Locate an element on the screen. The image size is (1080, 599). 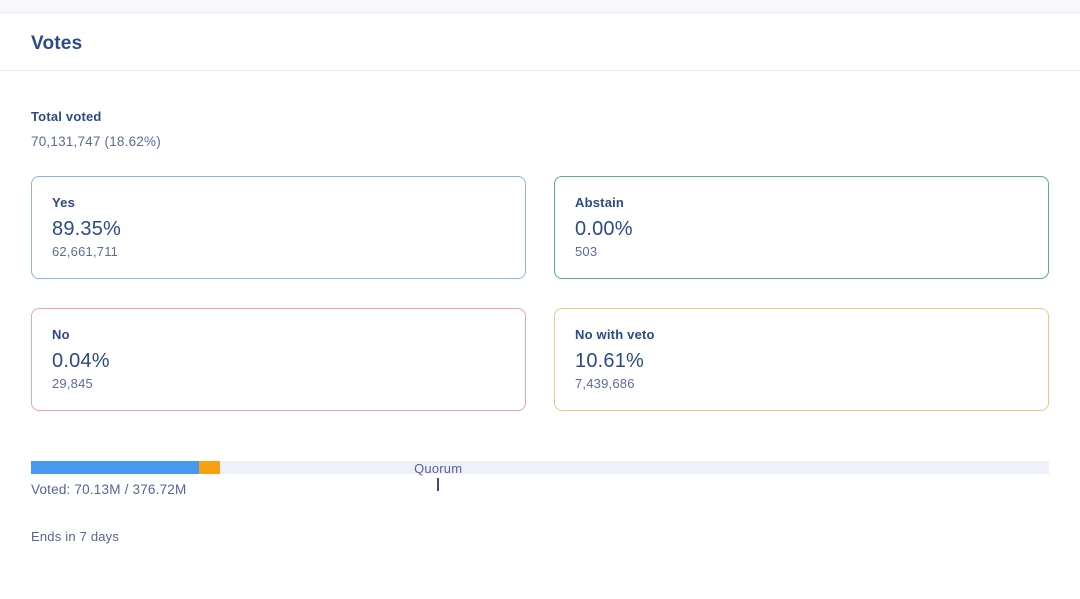
total-voted-value: 70,131,747 (18.62%) is located at coordinates (96, 141).